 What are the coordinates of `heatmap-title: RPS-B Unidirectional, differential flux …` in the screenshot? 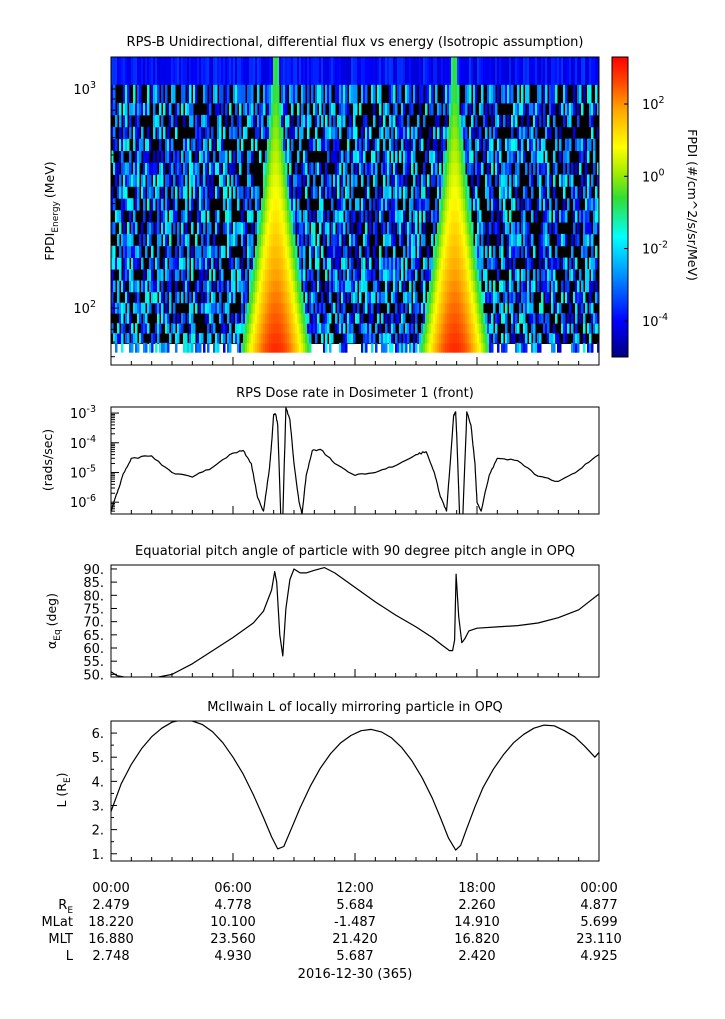 It's located at (355, 42).